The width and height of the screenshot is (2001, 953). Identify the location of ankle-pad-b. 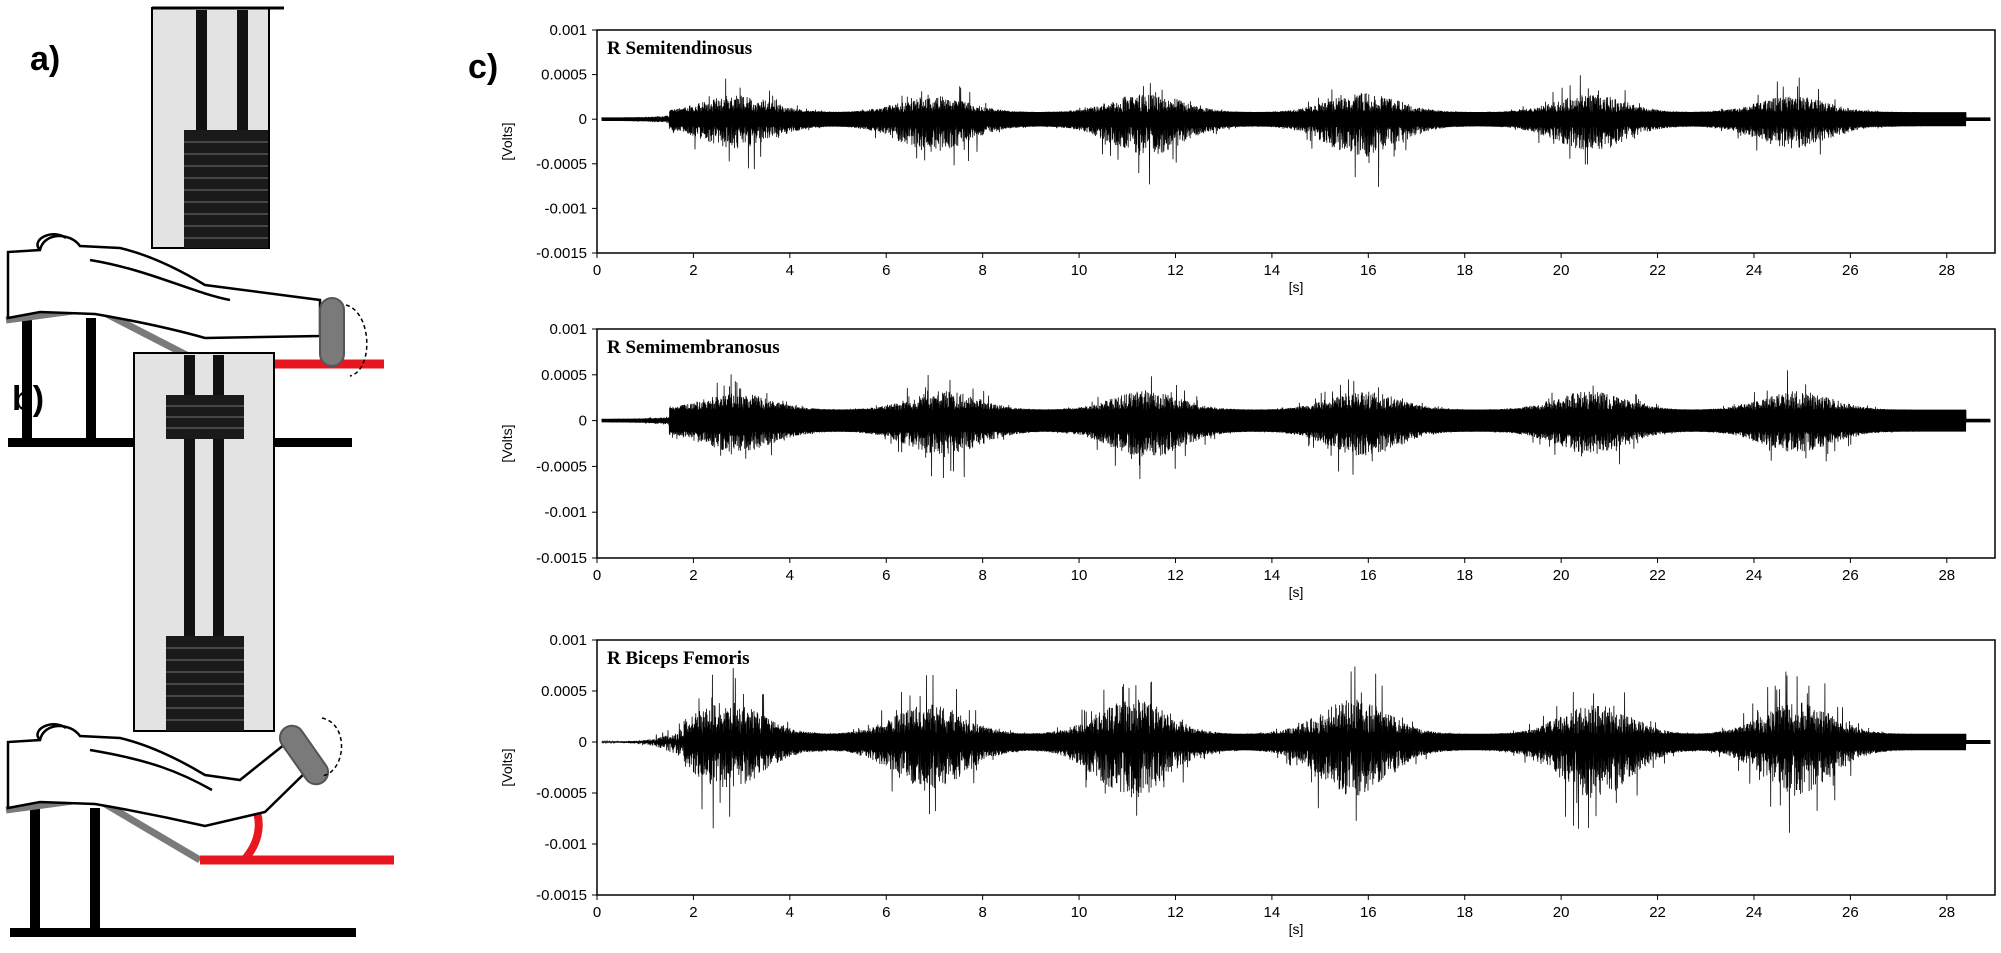
(310, 751).